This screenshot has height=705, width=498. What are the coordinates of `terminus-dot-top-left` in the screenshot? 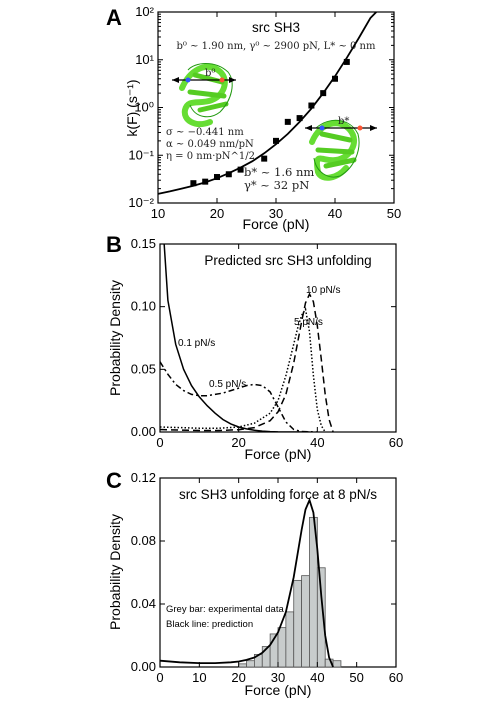 It's located at (188, 80).